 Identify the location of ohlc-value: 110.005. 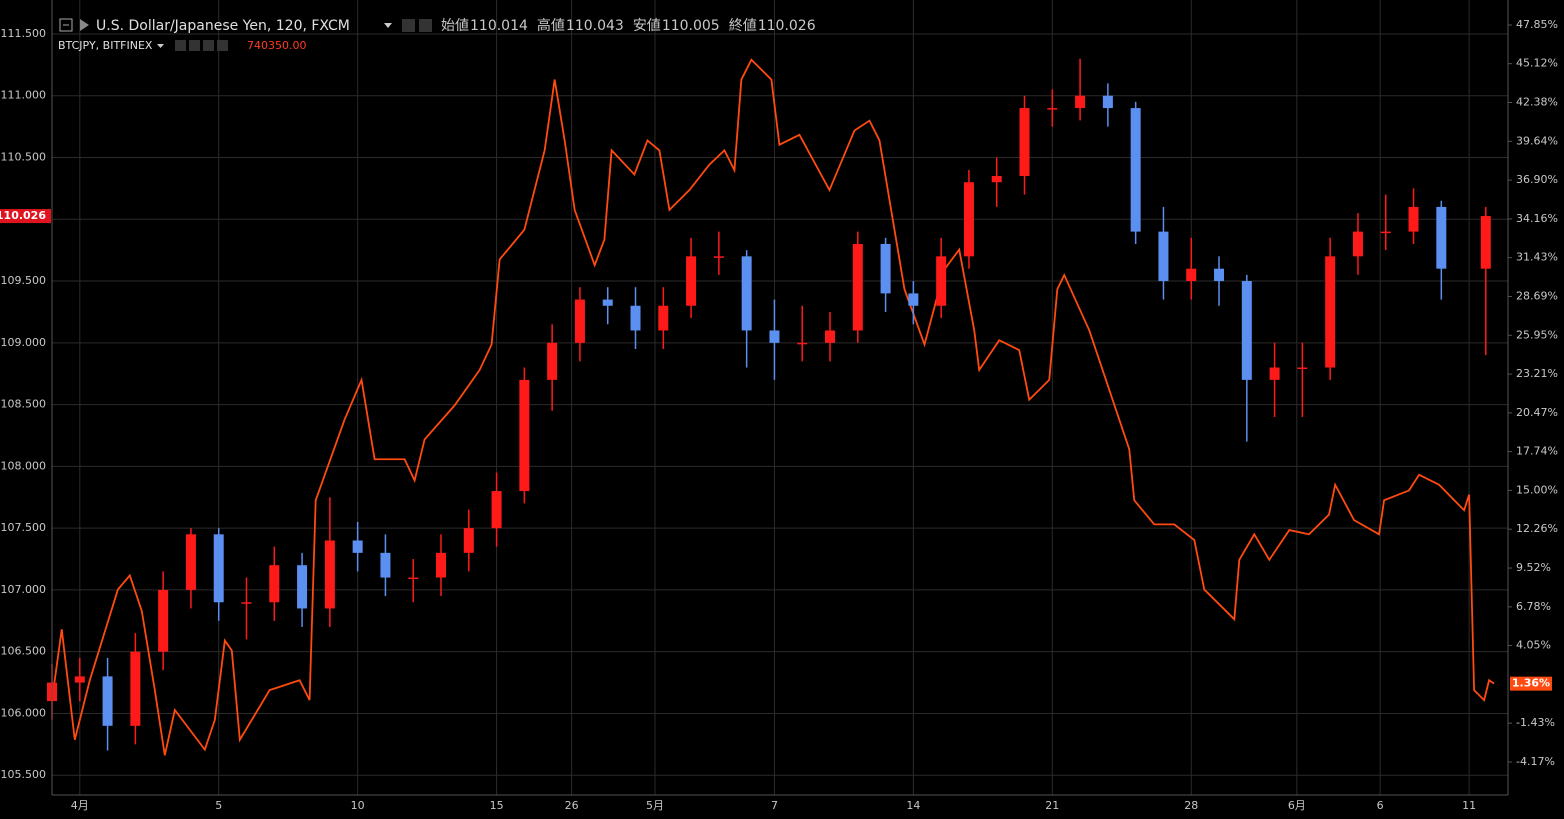
(691, 26).